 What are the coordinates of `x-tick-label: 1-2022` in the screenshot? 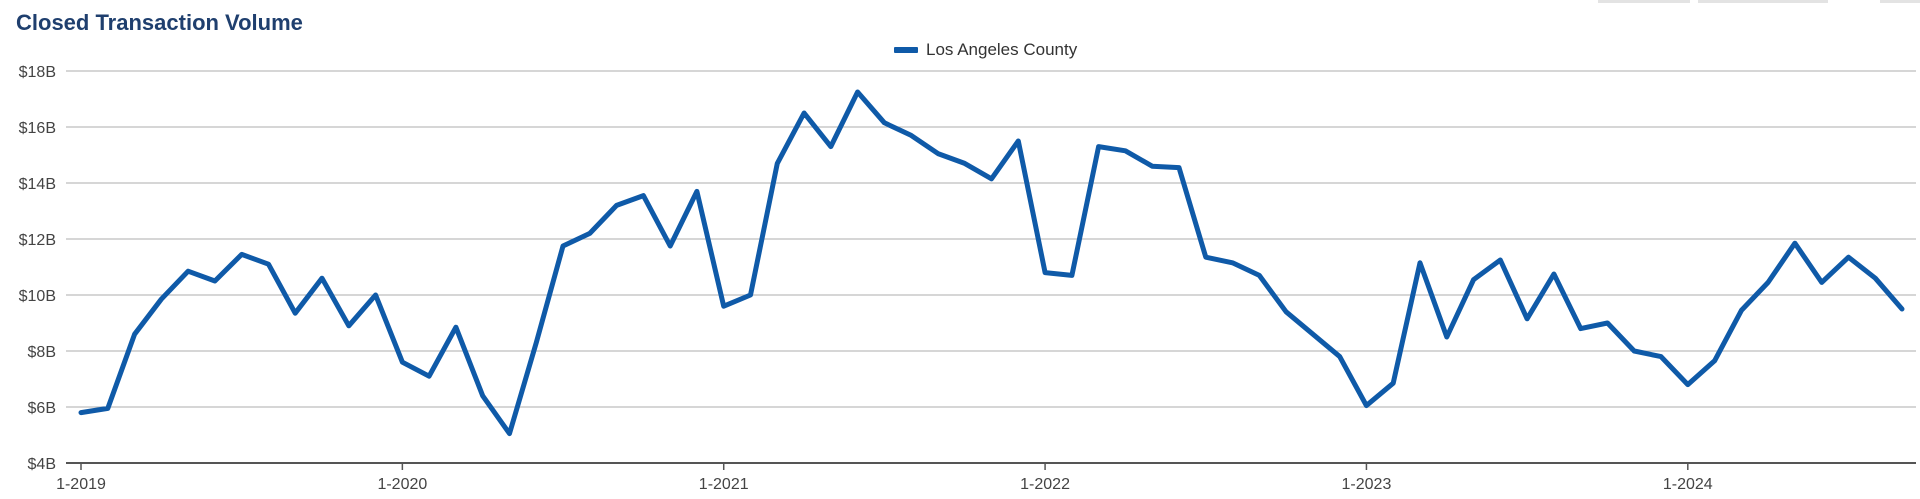 It's located at (1045, 484).